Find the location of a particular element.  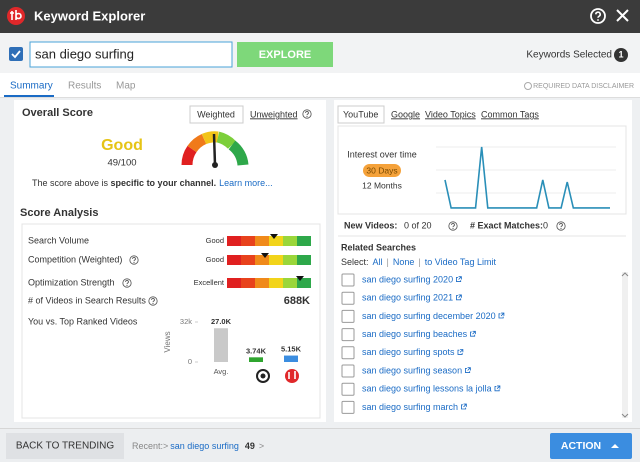

weighted-tab is located at coordinates (216, 114).